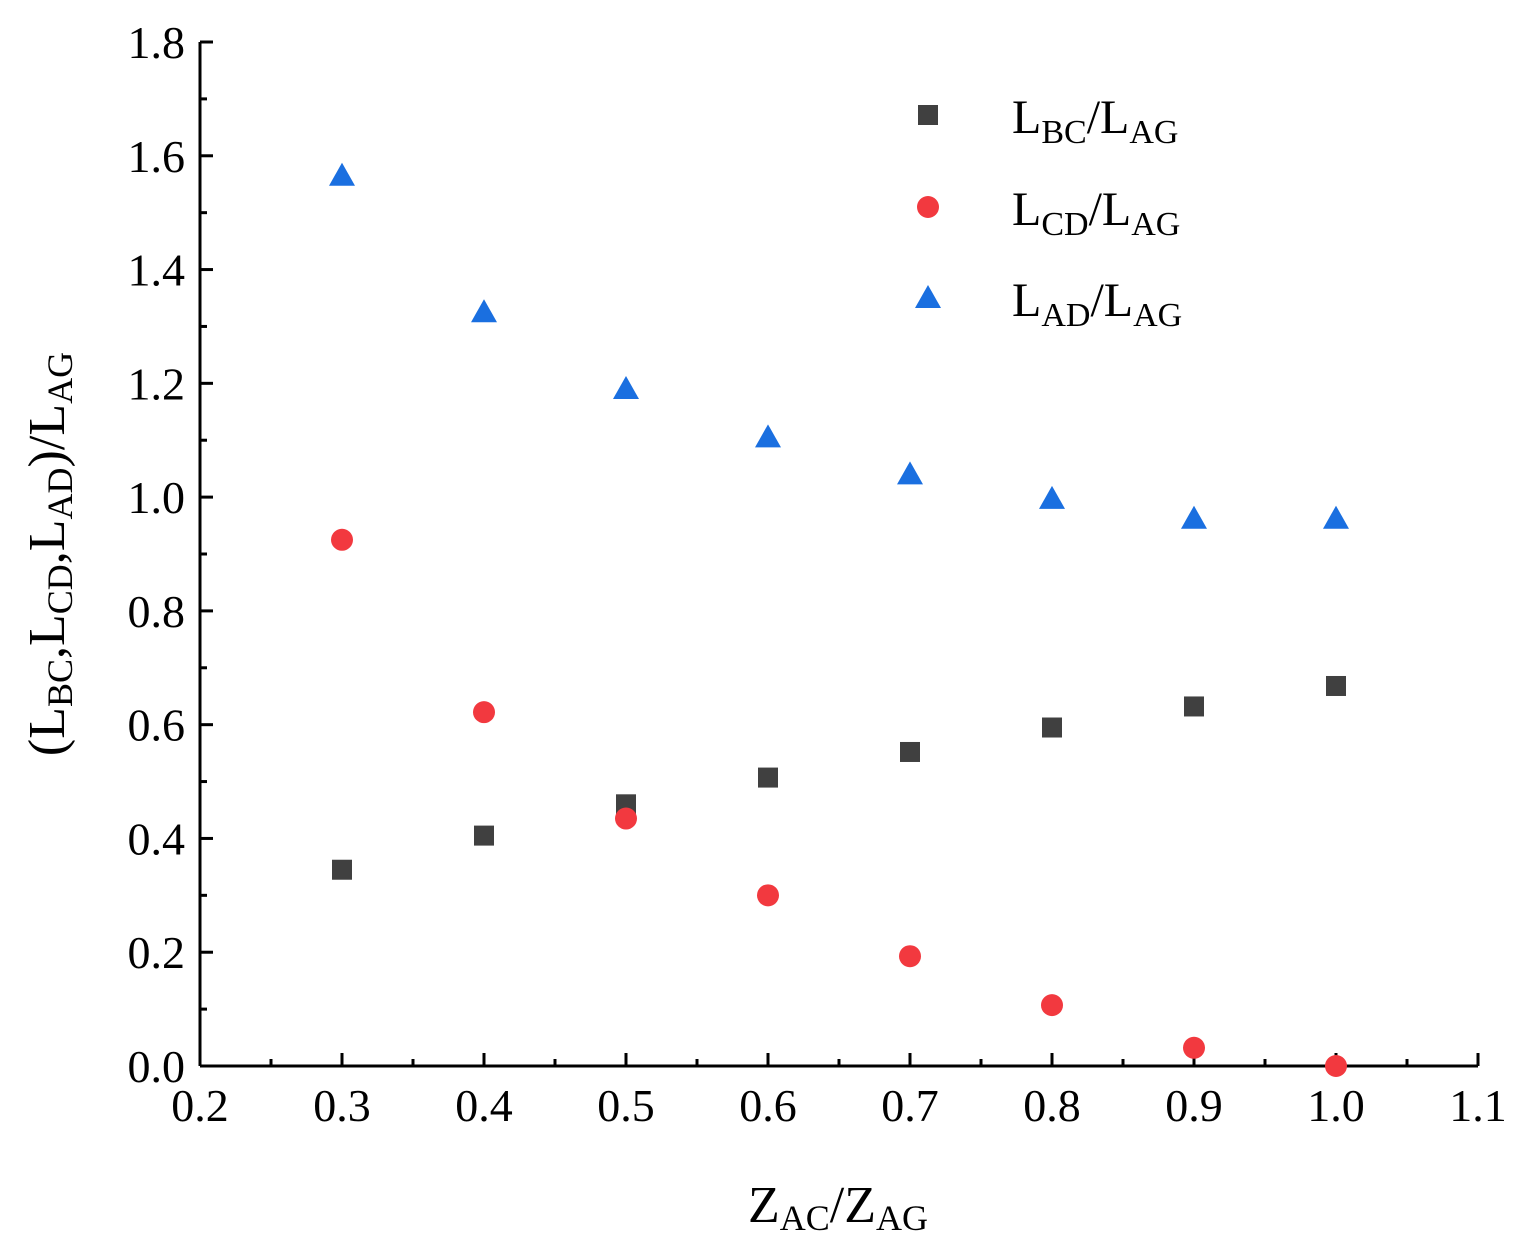 This screenshot has height=1241, width=1520. I want to click on x-tick-label: 0.7, so click(910, 1105).